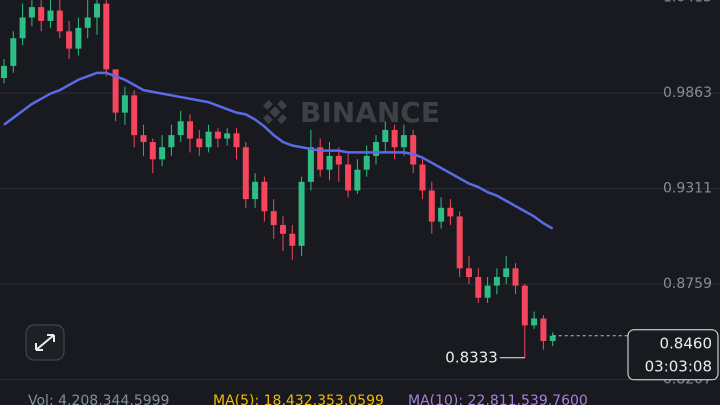 The width and height of the screenshot is (720, 405). What do you see at coordinates (498, 399) in the screenshot?
I see `volume-info: MA(10): 22,811,539.7600` at bounding box center [498, 399].